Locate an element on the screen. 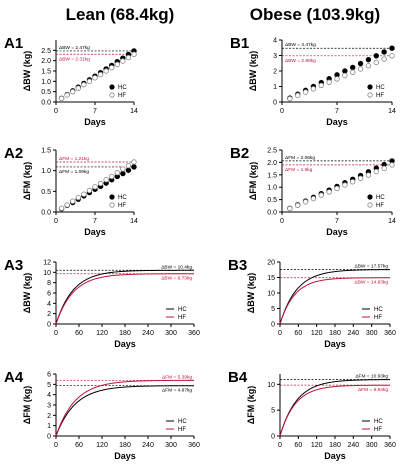 Image resolution: width=400 pixels, height=472 pixels. annotation-label: ΔFM = 1.09kg is located at coordinates (74, 172).